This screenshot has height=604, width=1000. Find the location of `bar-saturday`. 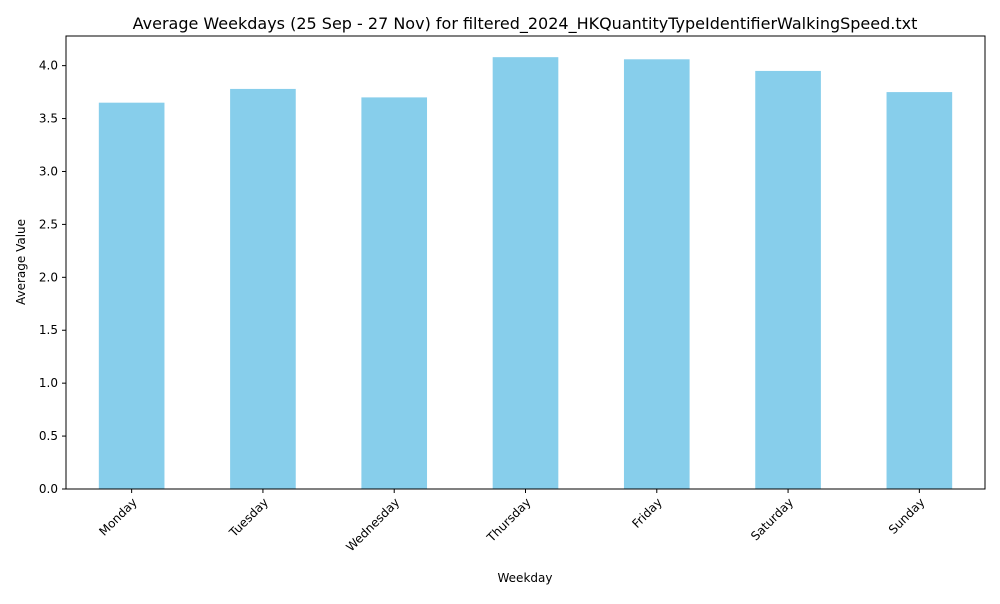

bar-saturday is located at coordinates (788, 280).